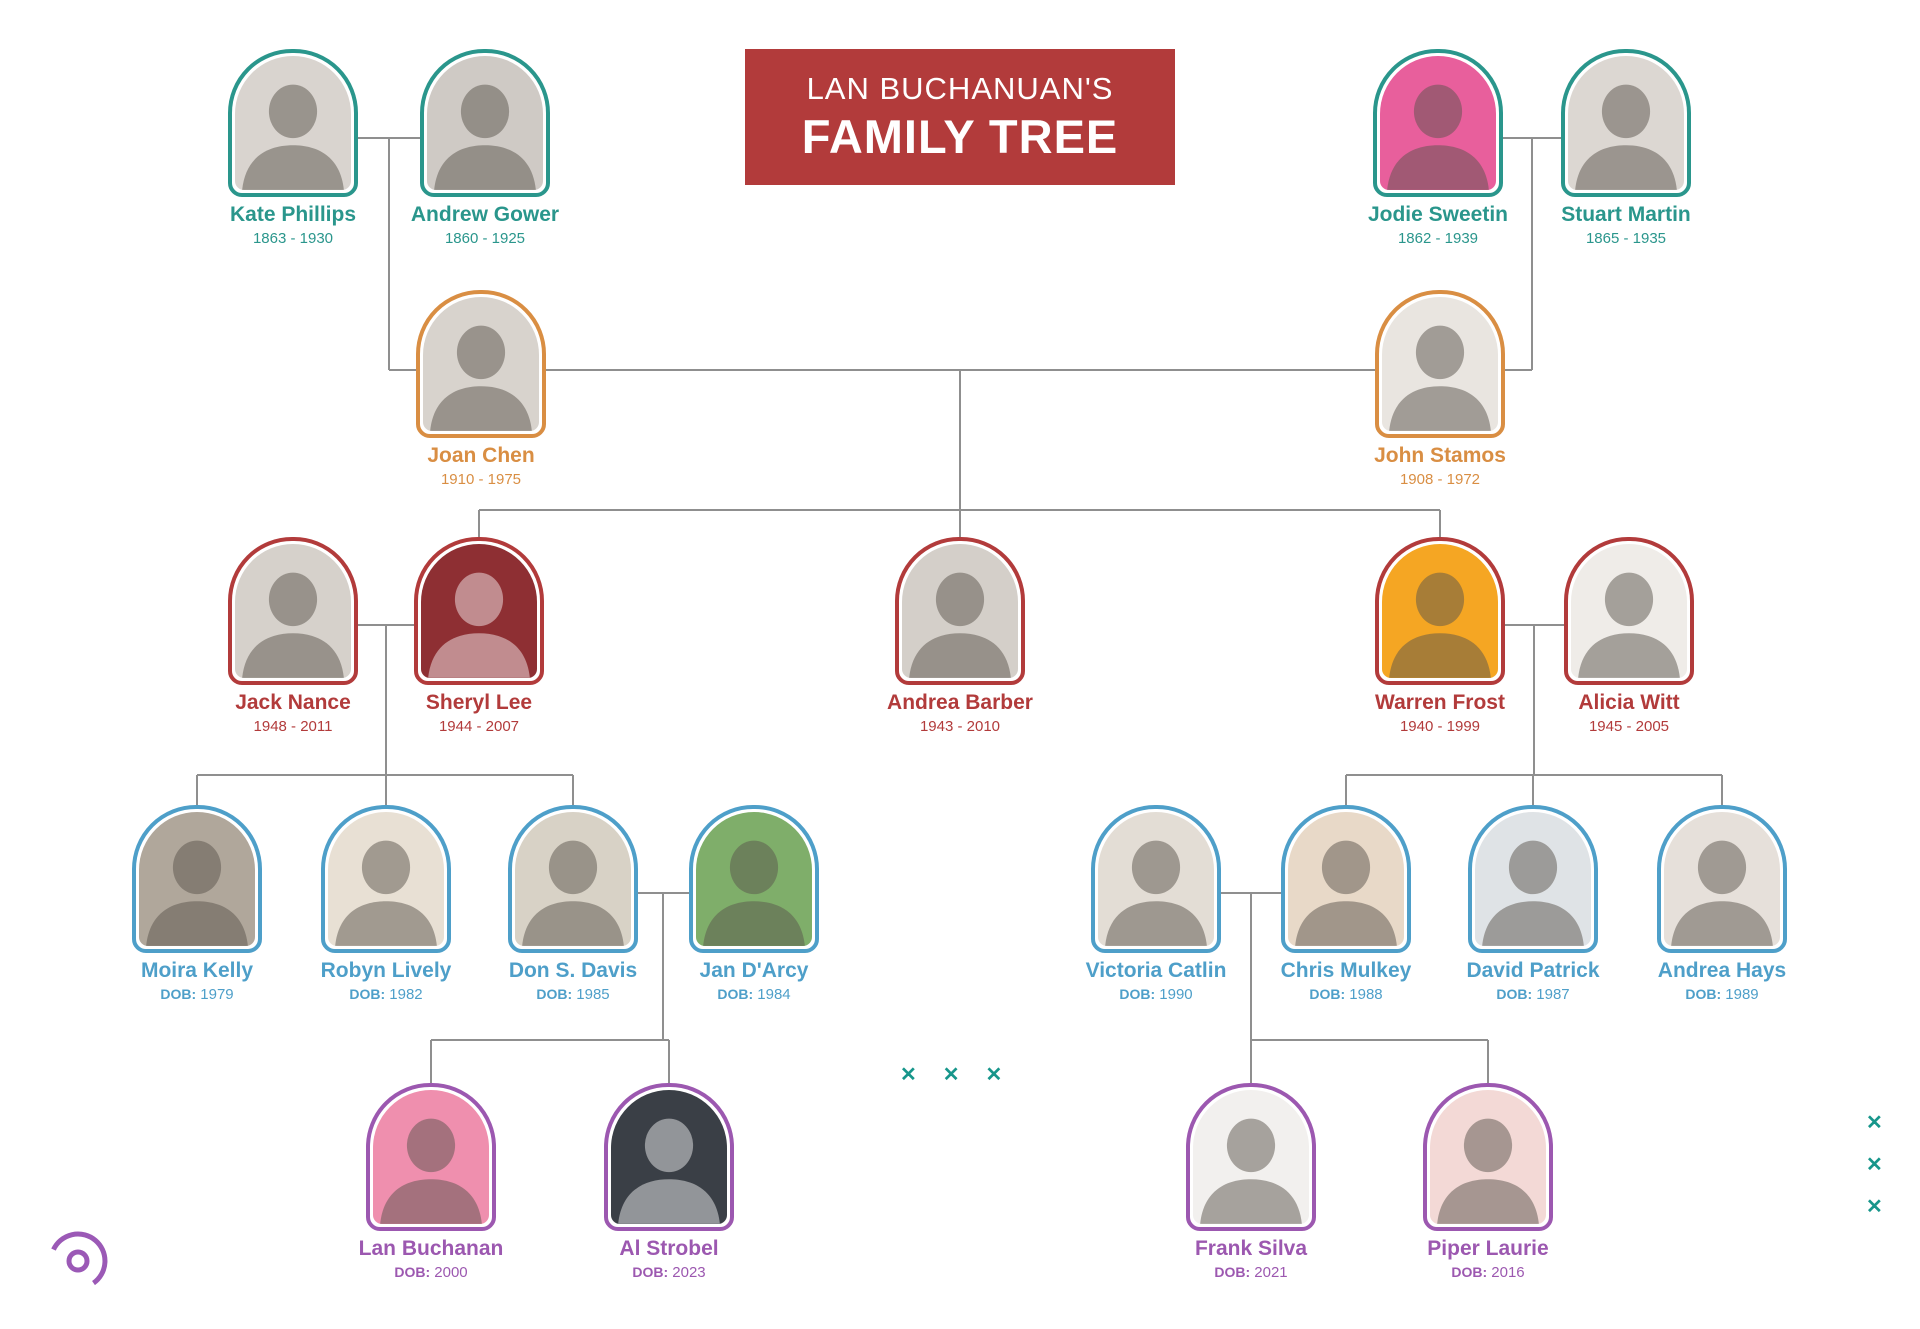 Image resolution: width=1920 pixels, height=1329 pixels. I want to click on person-dates: 1862 - 1939, so click(1438, 239).